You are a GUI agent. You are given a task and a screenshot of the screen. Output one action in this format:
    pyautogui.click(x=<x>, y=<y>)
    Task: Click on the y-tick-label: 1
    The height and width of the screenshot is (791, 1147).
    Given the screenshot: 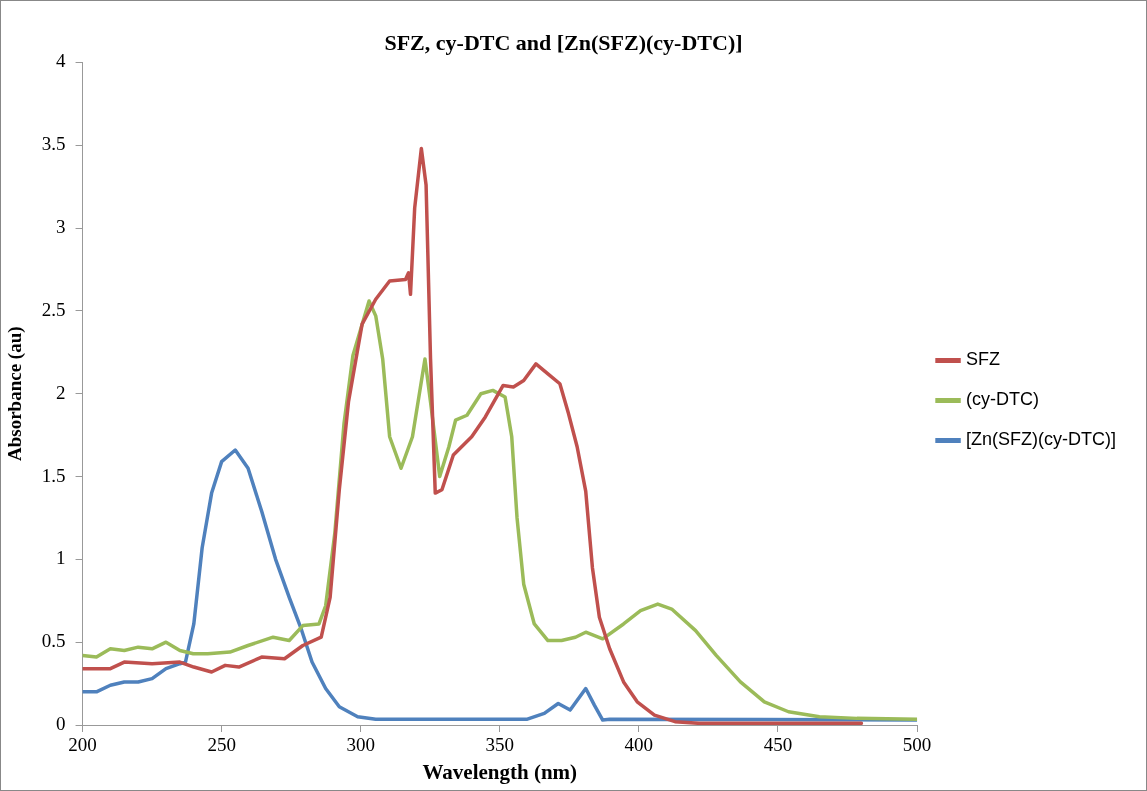 What is the action you would take?
    pyautogui.click(x=61, y=558)
    